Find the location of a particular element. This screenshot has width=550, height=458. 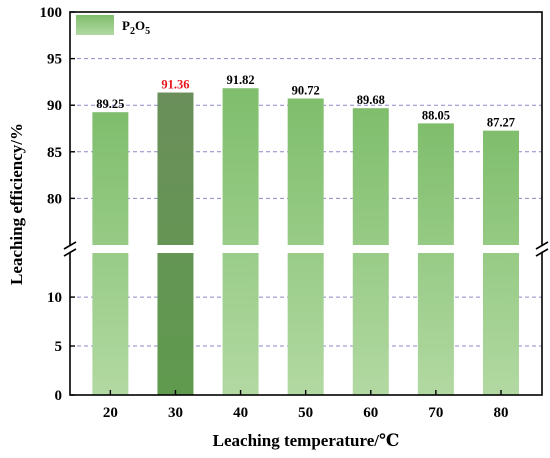

y-tick-label: 95 is located at coordinates (54, 60).